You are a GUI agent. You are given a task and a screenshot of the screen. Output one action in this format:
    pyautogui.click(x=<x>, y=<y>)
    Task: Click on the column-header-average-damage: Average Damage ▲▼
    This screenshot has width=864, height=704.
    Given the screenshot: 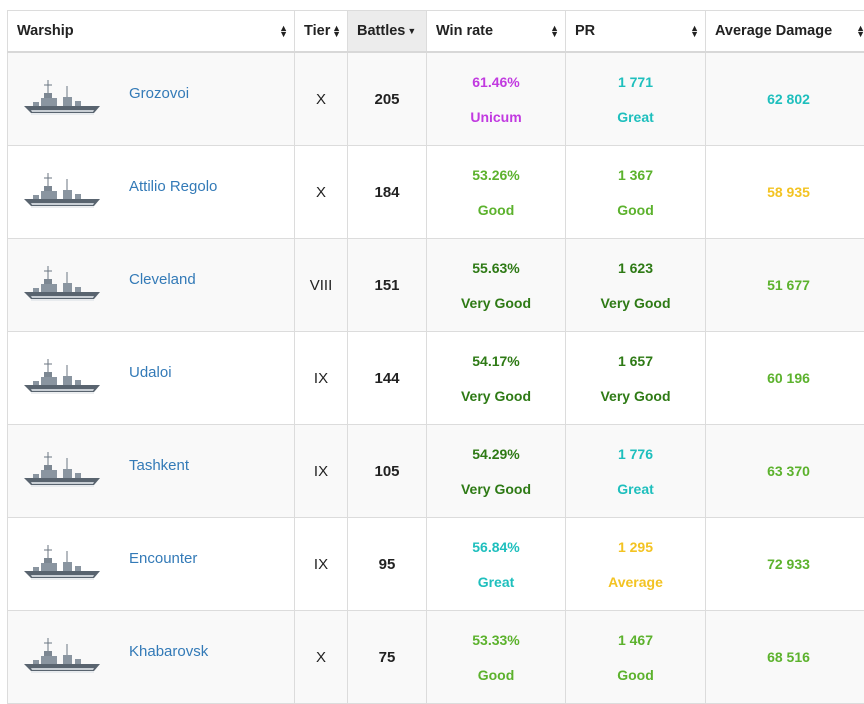 What is the action you would take?
    pyautogui.click(x=785, y=32)
    